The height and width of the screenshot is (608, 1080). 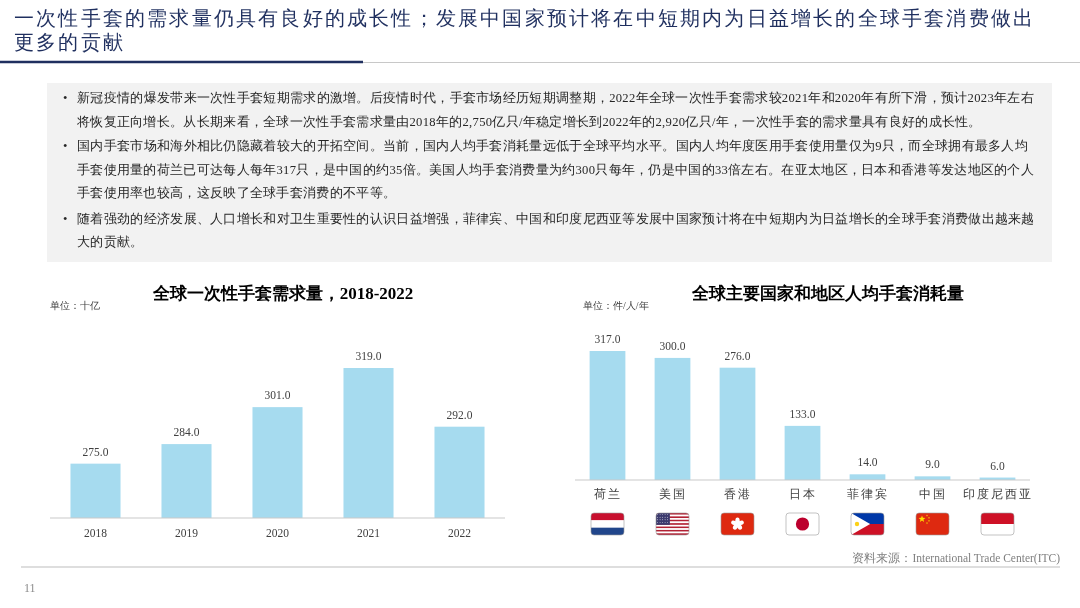 What do you see at coordinates (282, 293) in the screenshot?
I see `chart-title: 全球一次性手套需求量，2018-2022` at bounding box center [282, 293].